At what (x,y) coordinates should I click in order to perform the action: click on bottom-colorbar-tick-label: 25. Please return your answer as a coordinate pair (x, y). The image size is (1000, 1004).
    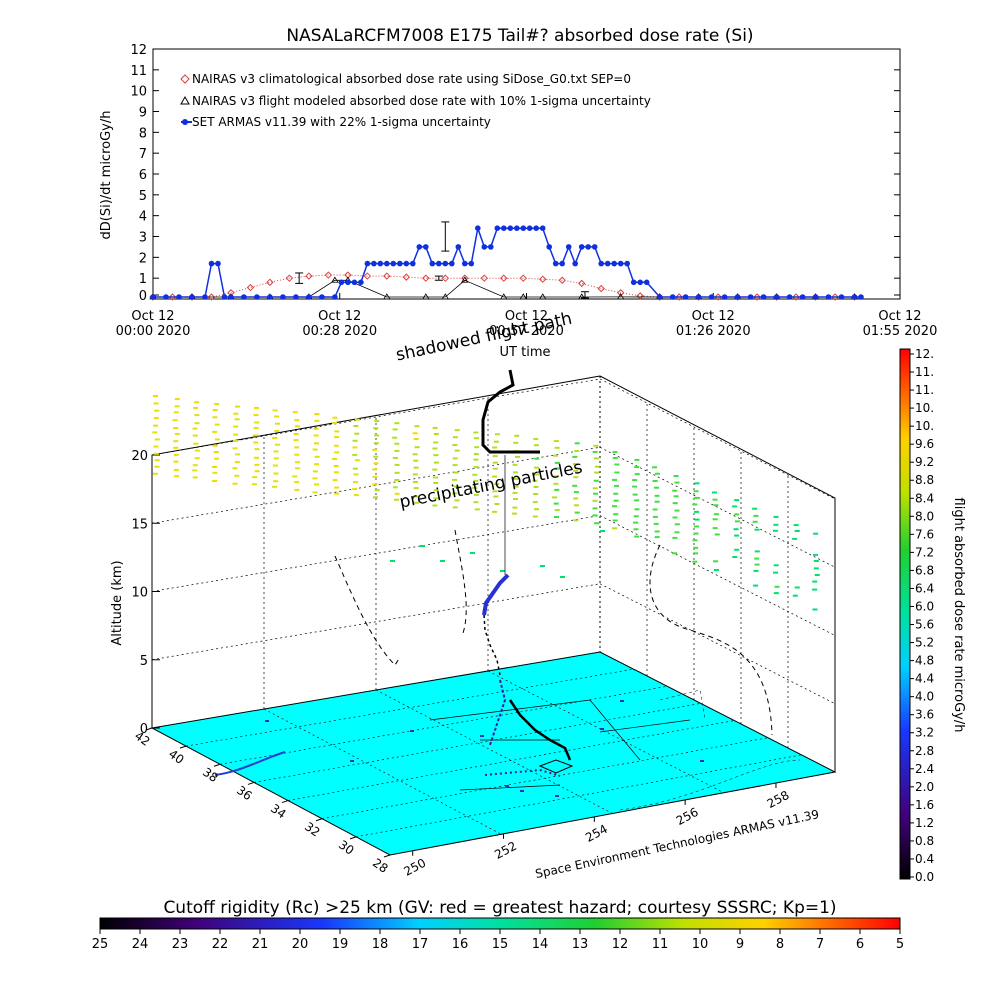
    Looking at the image, I should click on (100, 944).